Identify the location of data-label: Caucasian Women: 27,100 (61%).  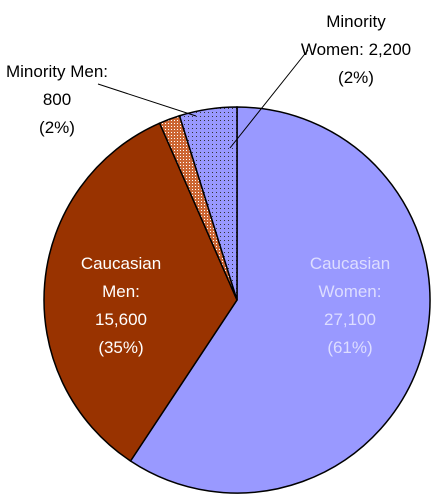
(350, 306).